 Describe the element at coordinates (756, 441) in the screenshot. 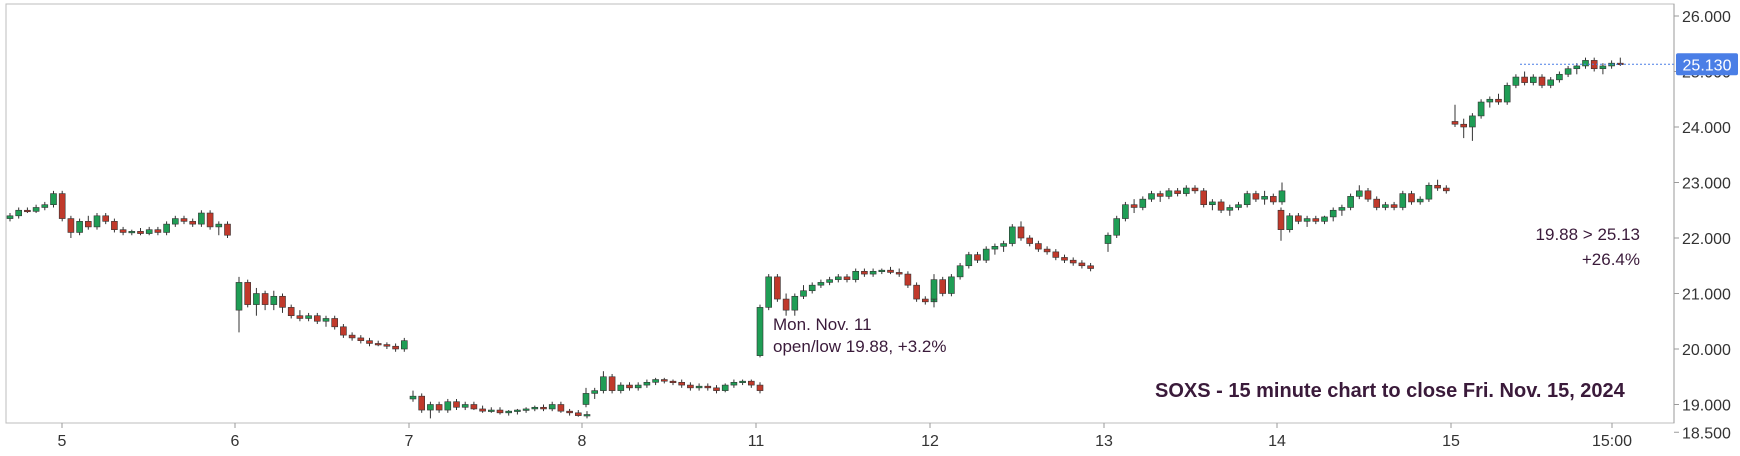

I see `x-tick-label: 11` at that location.